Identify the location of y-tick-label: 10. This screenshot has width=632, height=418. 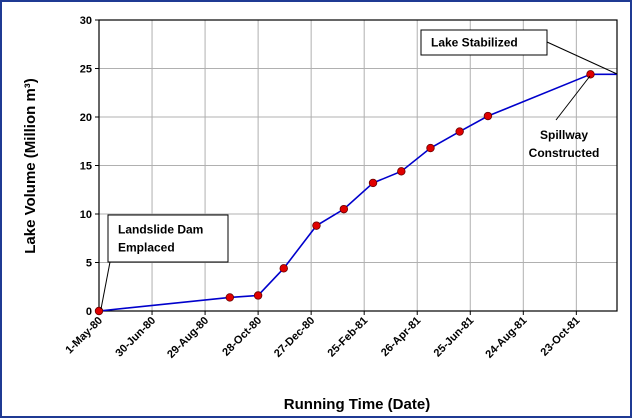
(86, 215).